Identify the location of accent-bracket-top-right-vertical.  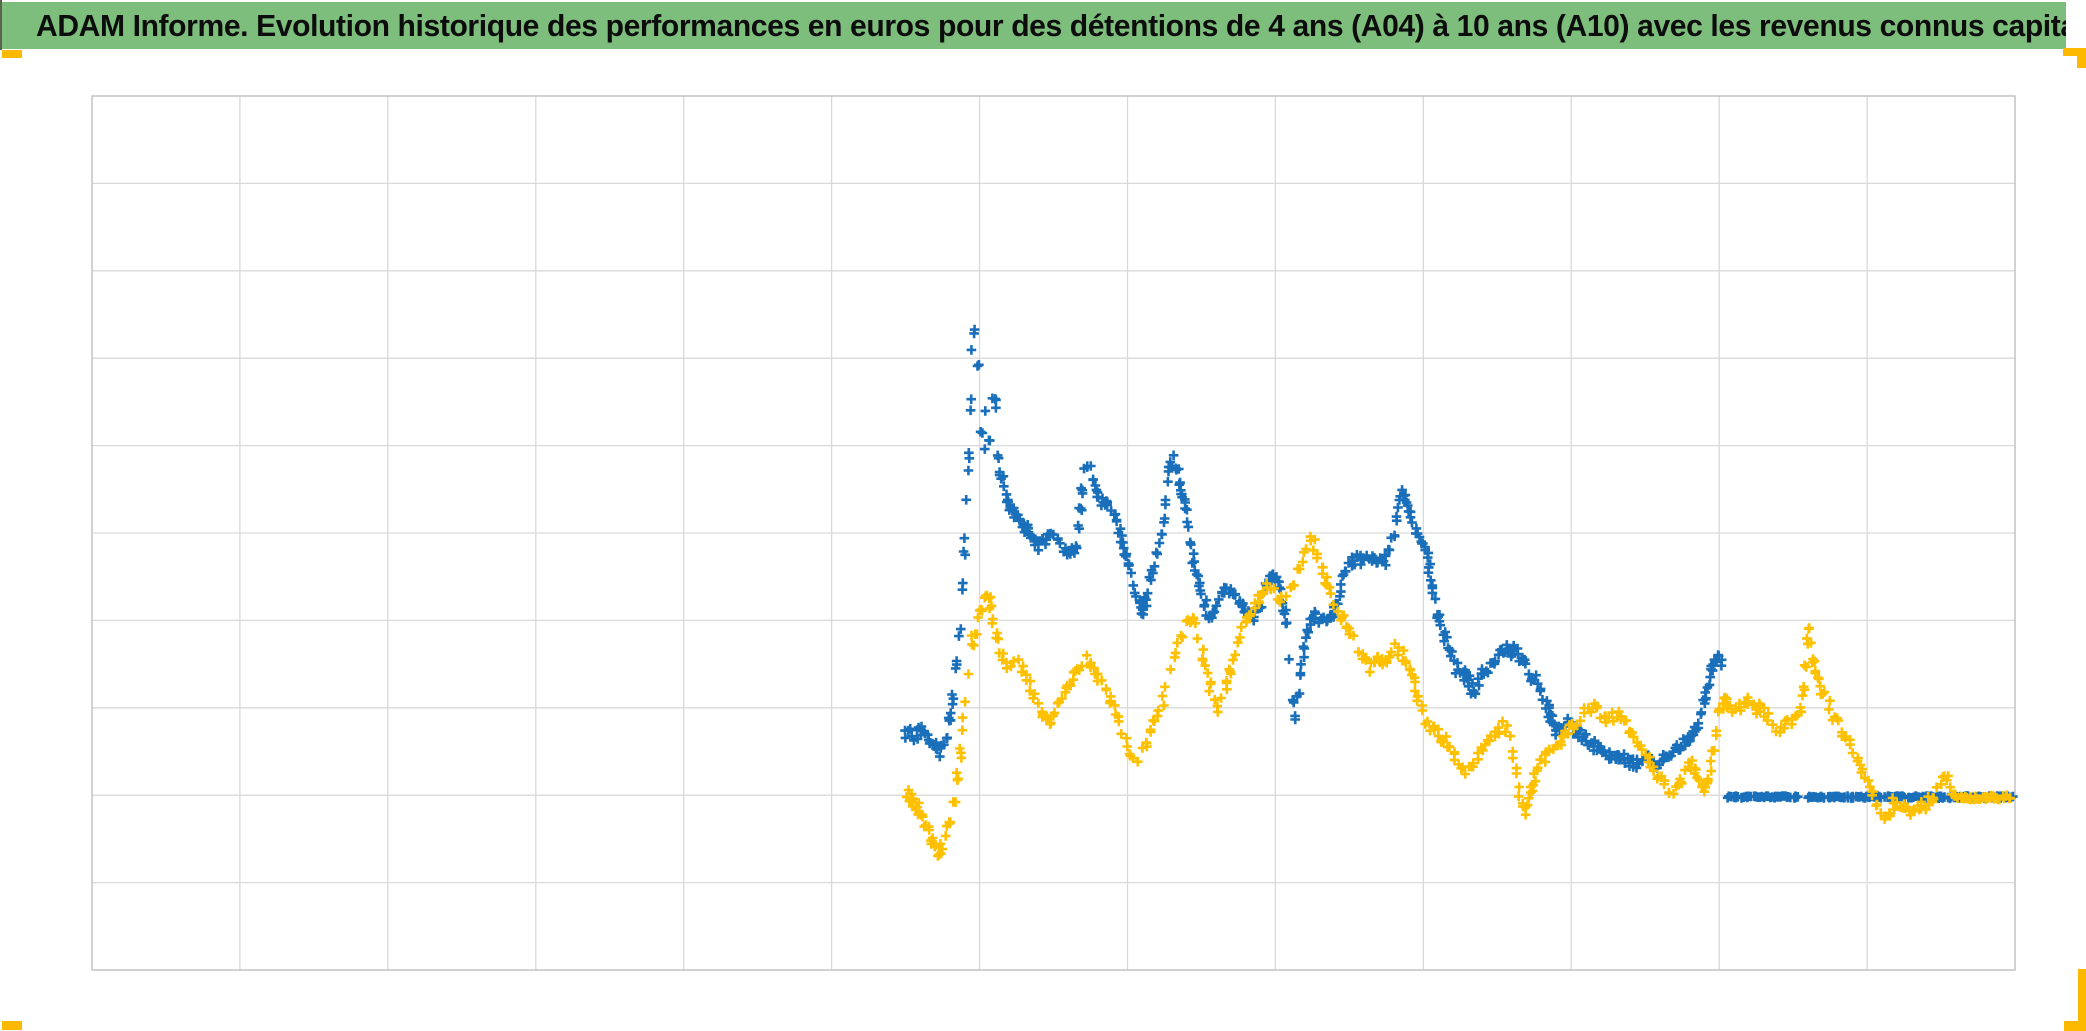
(2081, 58).